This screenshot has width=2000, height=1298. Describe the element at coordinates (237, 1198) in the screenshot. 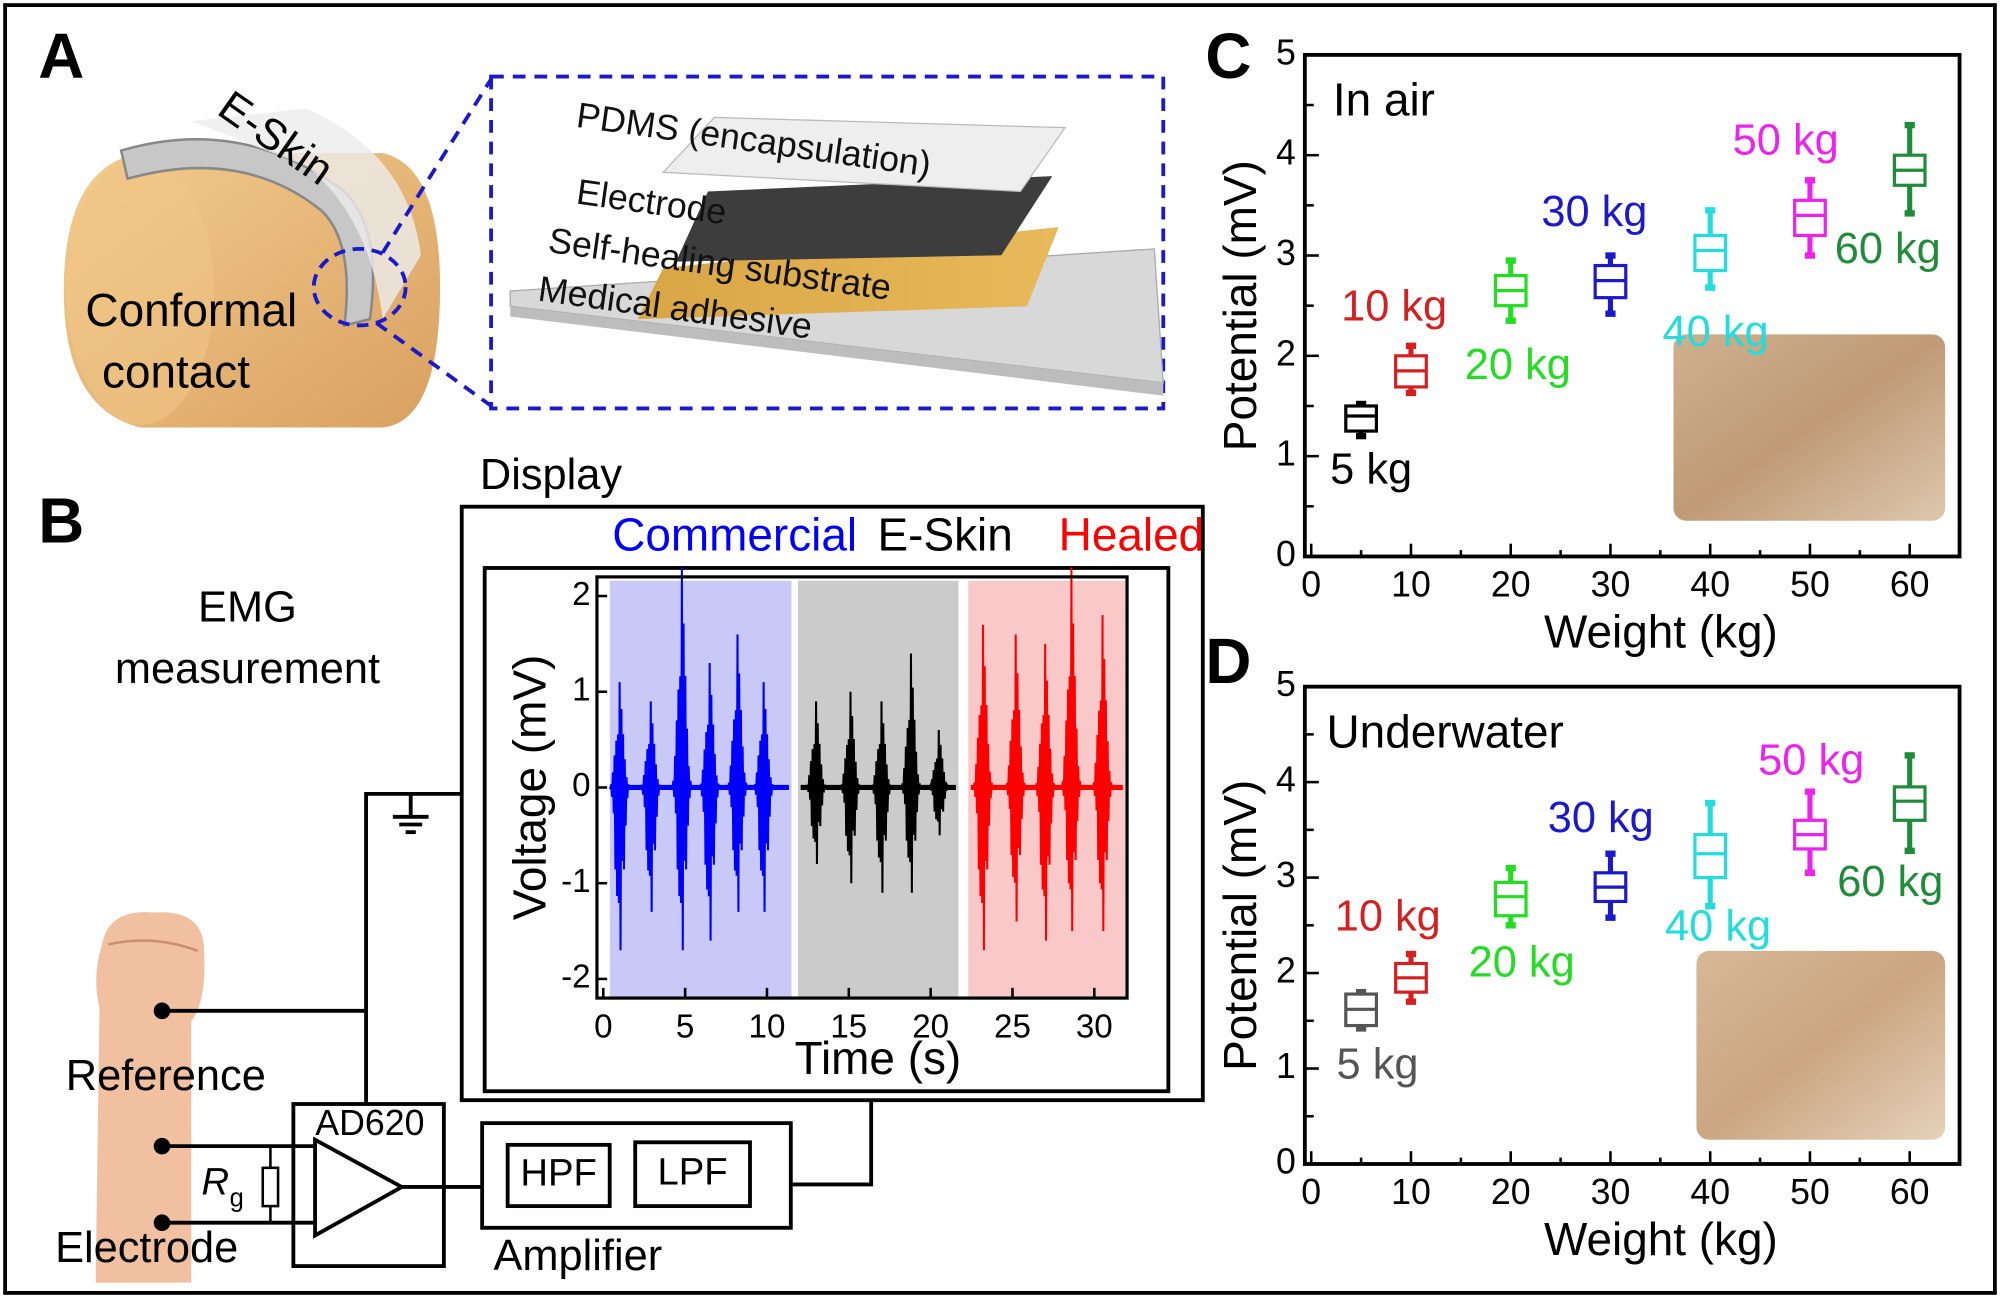

I see `resistor-sub: g` at that location.